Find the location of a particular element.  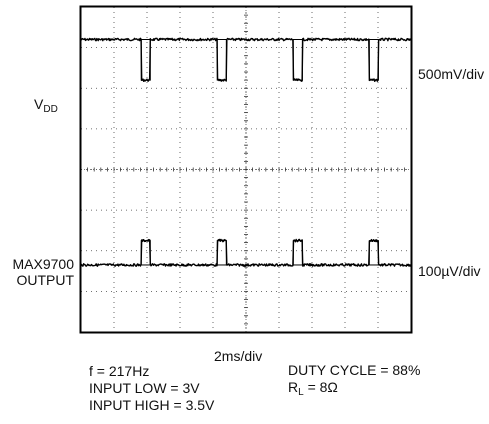

output-label: MAX9700 OUTPUT is located at coordinates (39, 272).